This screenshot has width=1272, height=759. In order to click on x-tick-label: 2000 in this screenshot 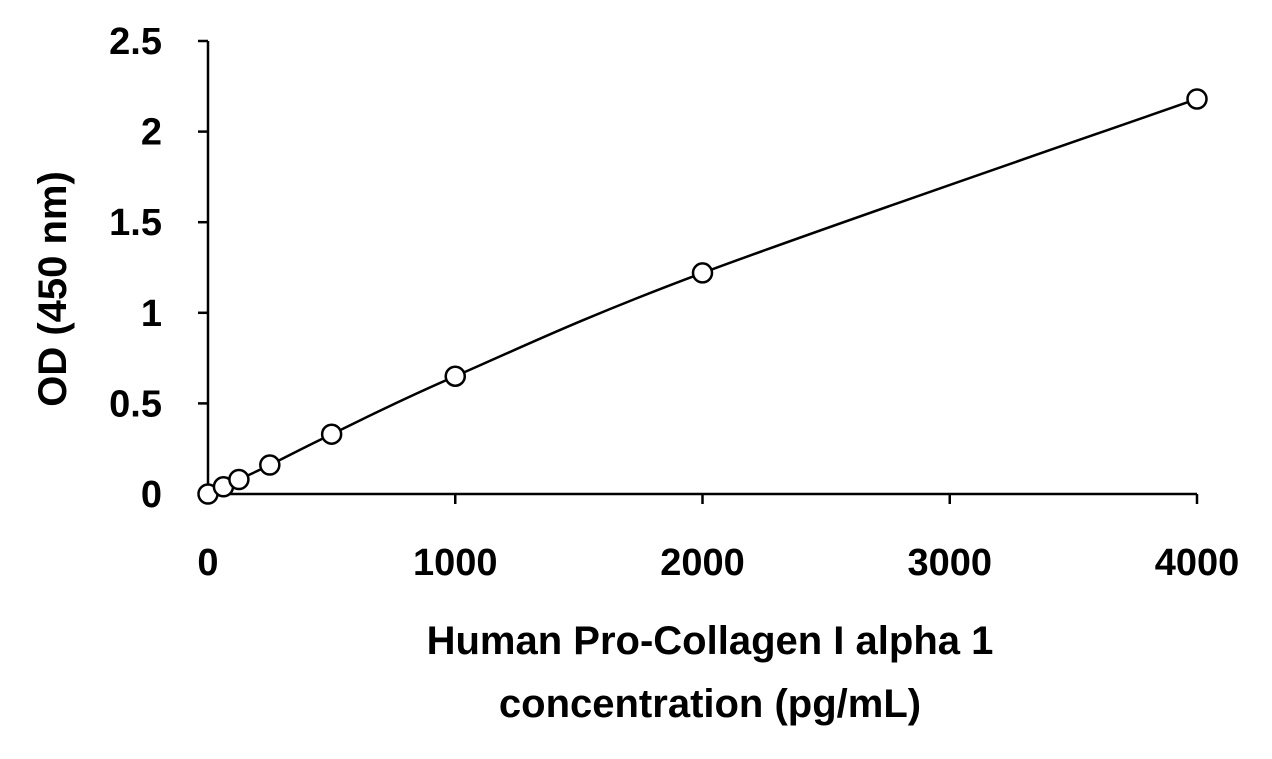, I will do `click(702, 563)`.